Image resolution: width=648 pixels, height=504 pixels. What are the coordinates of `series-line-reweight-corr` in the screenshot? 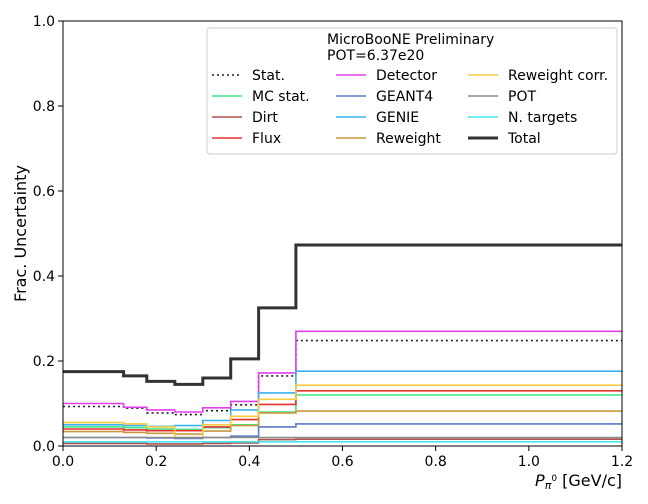 It's located at (342, 411).